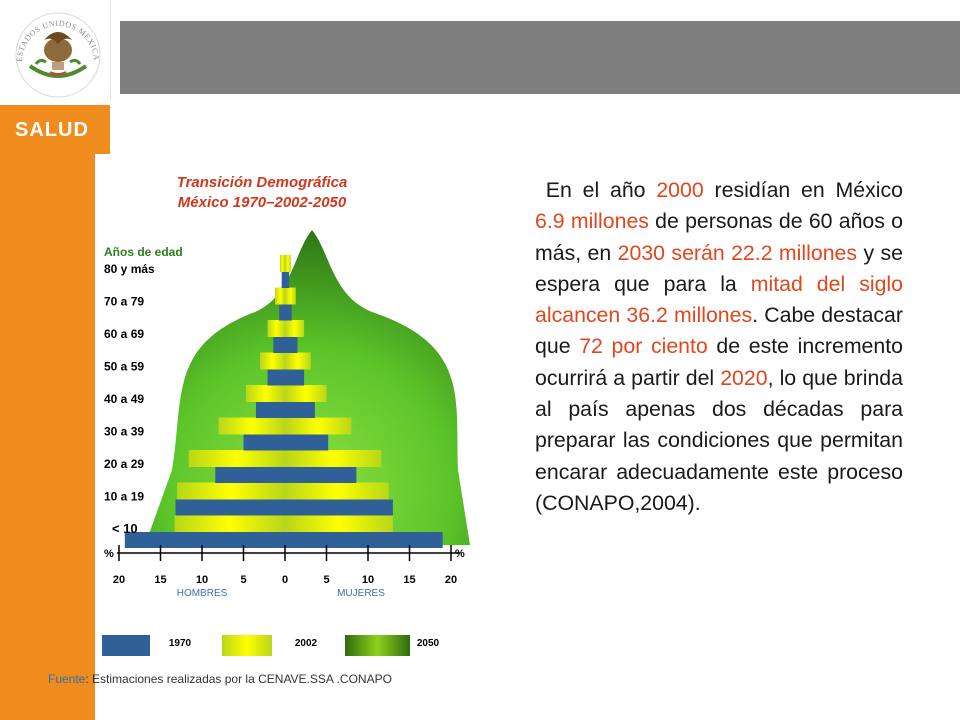 Image resolution: width=960 pixels, height=720 pixels. Describe the element at coordinates (47, 436) in the screenshot. I see `orange-sidebar` at that location.